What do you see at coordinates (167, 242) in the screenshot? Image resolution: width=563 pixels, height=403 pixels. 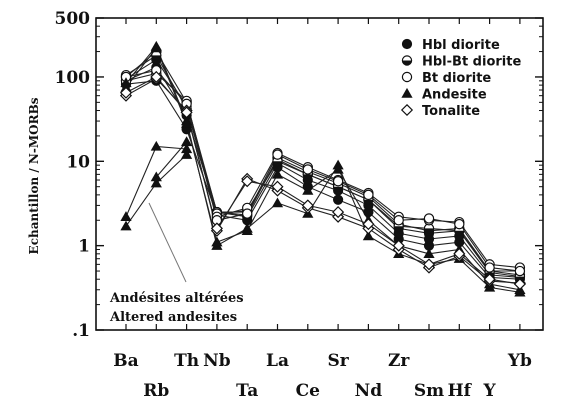 I see `annotation-leader-line` at bounding box center [167, 242].